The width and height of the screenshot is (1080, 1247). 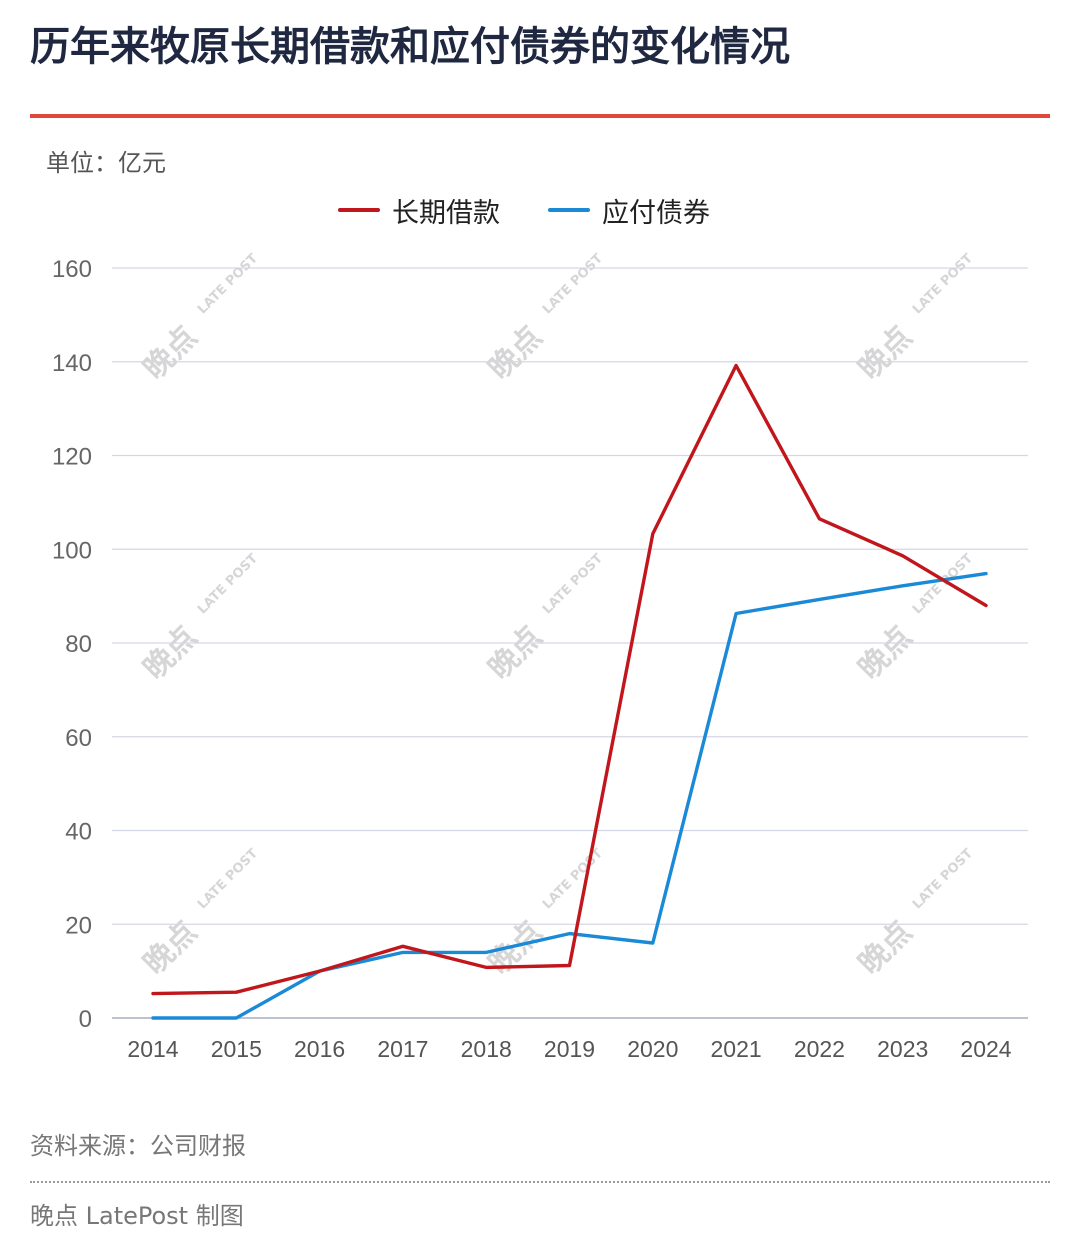 What do you see at coordinates (524, 210) in the screenshot?
I see `legend: 长期借款 应付债券` at bounding box center [524, 210].